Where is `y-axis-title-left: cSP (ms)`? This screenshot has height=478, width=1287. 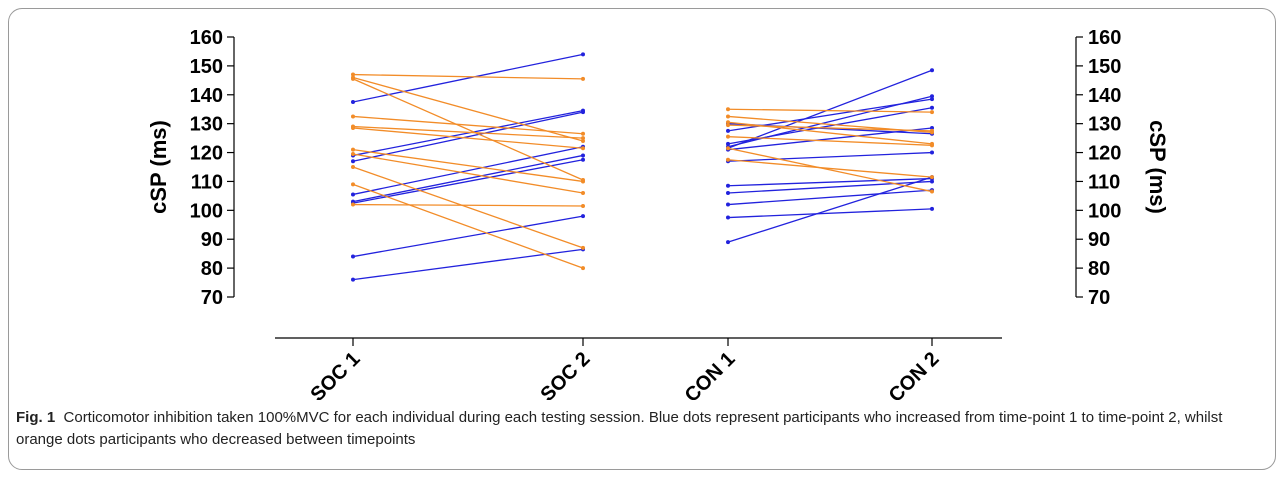
y-axis-title-left: cSP (ms) is located at coordinates (158, 167).